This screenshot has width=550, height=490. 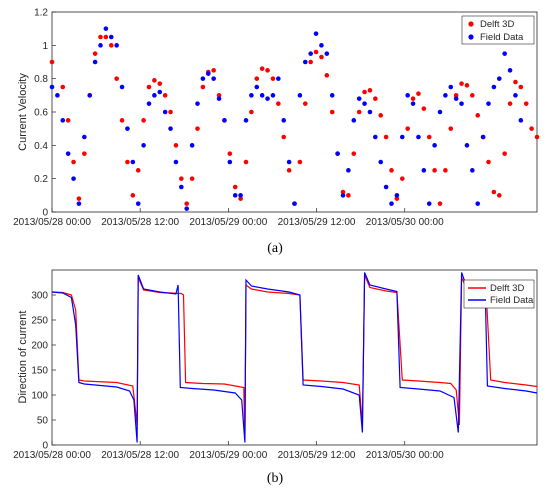 I want to click on velocity-y-ticks: 0 0.2 0.4 0.6 0.8 1 1.2, so click(x=45, y=113).